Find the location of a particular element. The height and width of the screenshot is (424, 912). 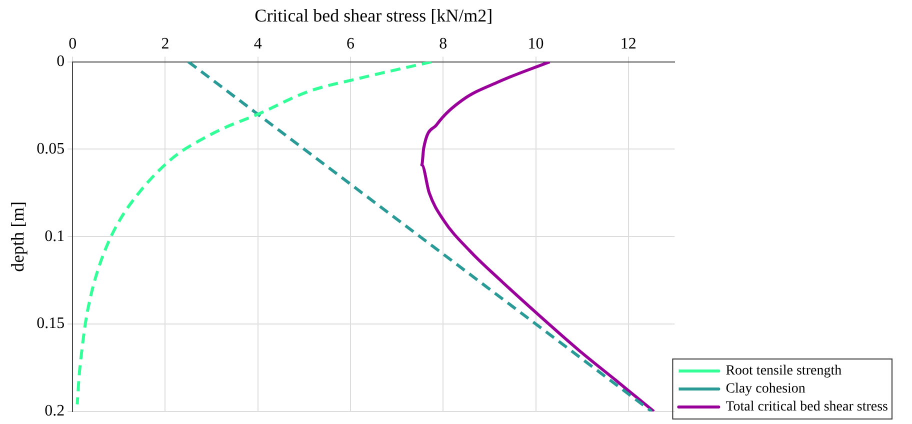

x-tick-label: 6 is located at coordinates (350, 43).